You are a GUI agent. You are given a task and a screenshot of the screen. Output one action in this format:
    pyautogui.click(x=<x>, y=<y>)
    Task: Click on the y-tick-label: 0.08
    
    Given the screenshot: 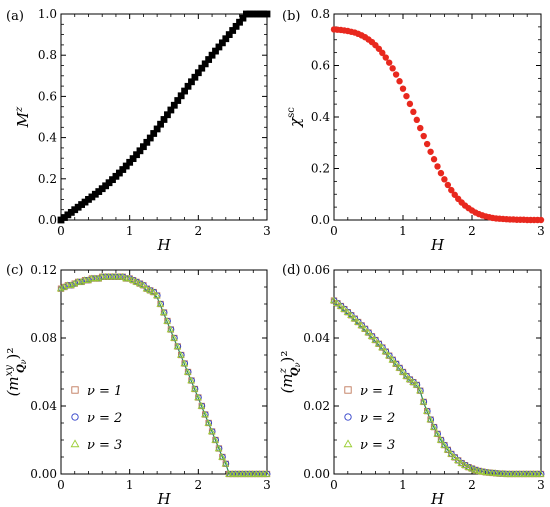 What is the action you would take?
    pyautogui.click(x=43, y=338)
    